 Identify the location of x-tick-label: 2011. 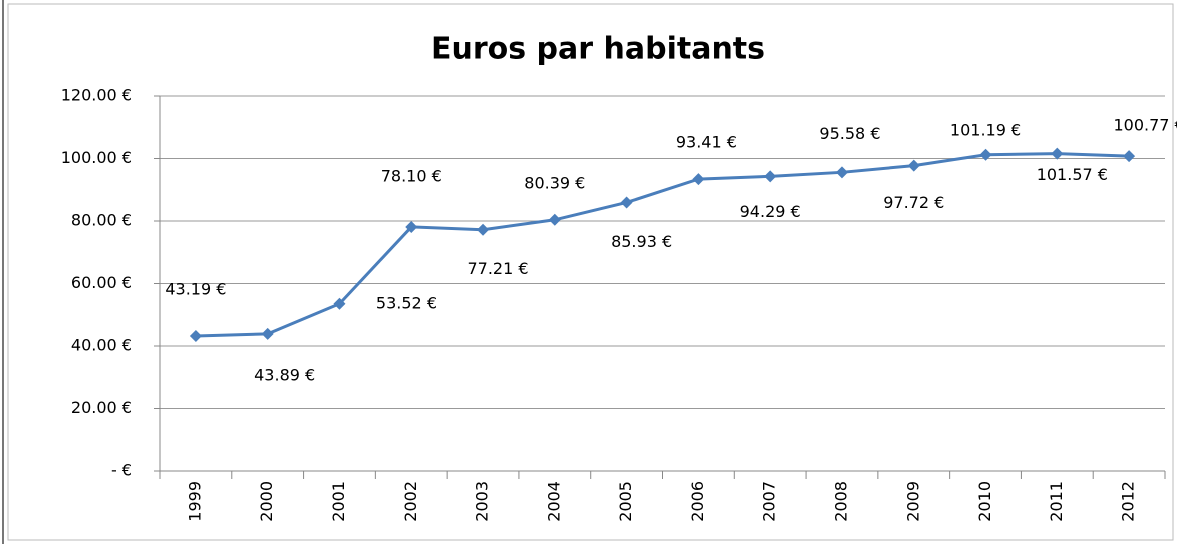
(1056, 501).